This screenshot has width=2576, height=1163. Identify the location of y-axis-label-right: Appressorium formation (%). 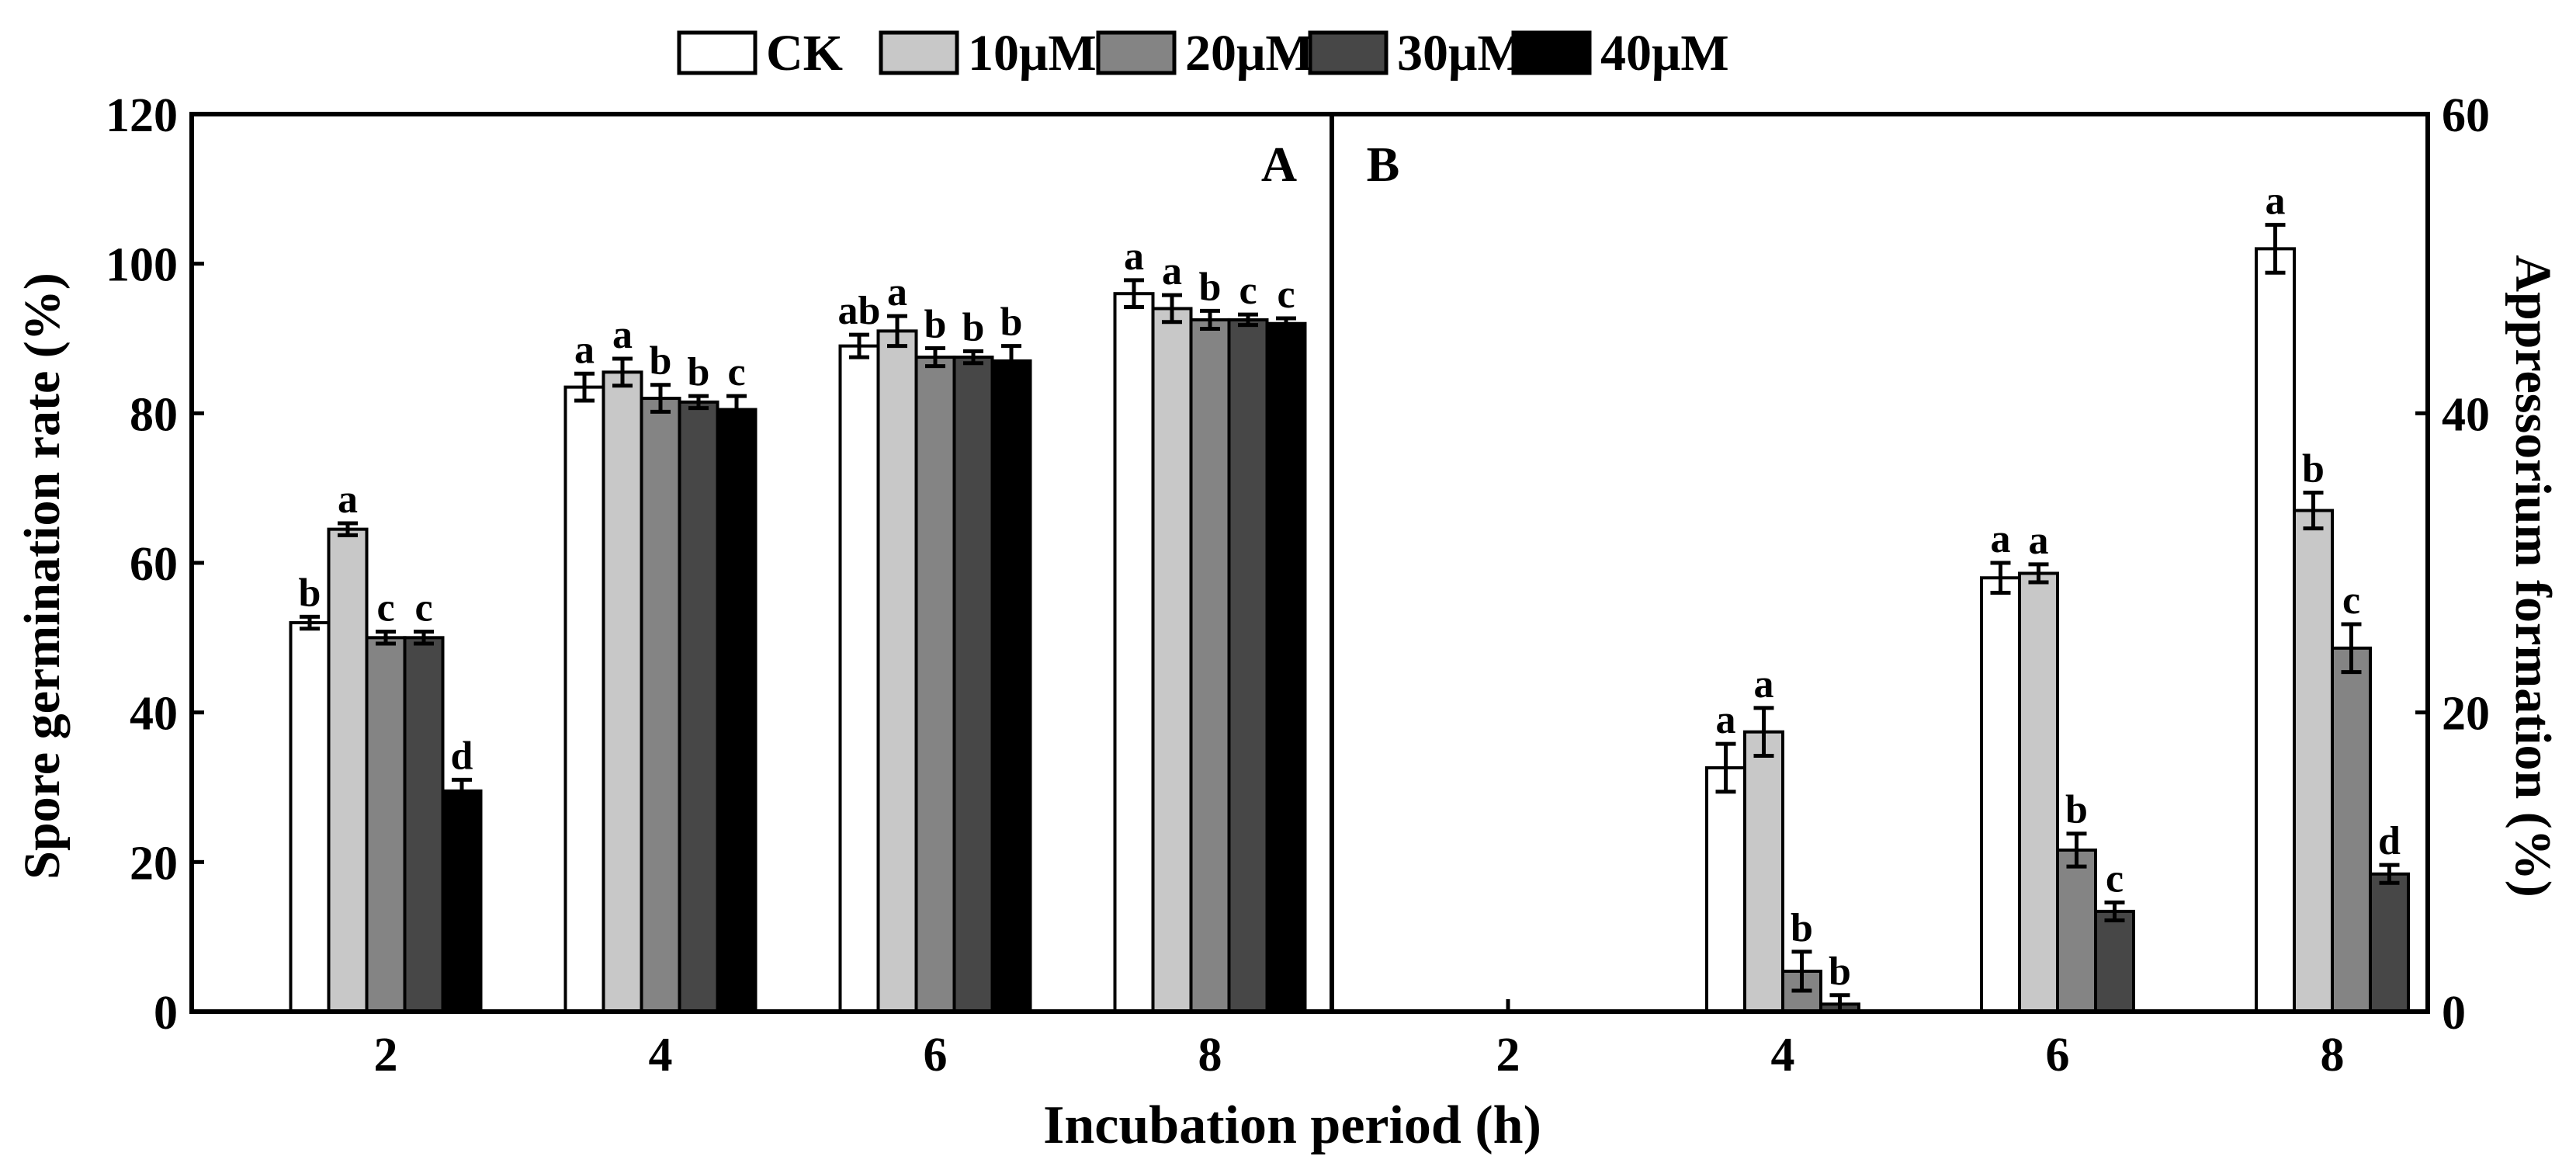
(2533, 576).